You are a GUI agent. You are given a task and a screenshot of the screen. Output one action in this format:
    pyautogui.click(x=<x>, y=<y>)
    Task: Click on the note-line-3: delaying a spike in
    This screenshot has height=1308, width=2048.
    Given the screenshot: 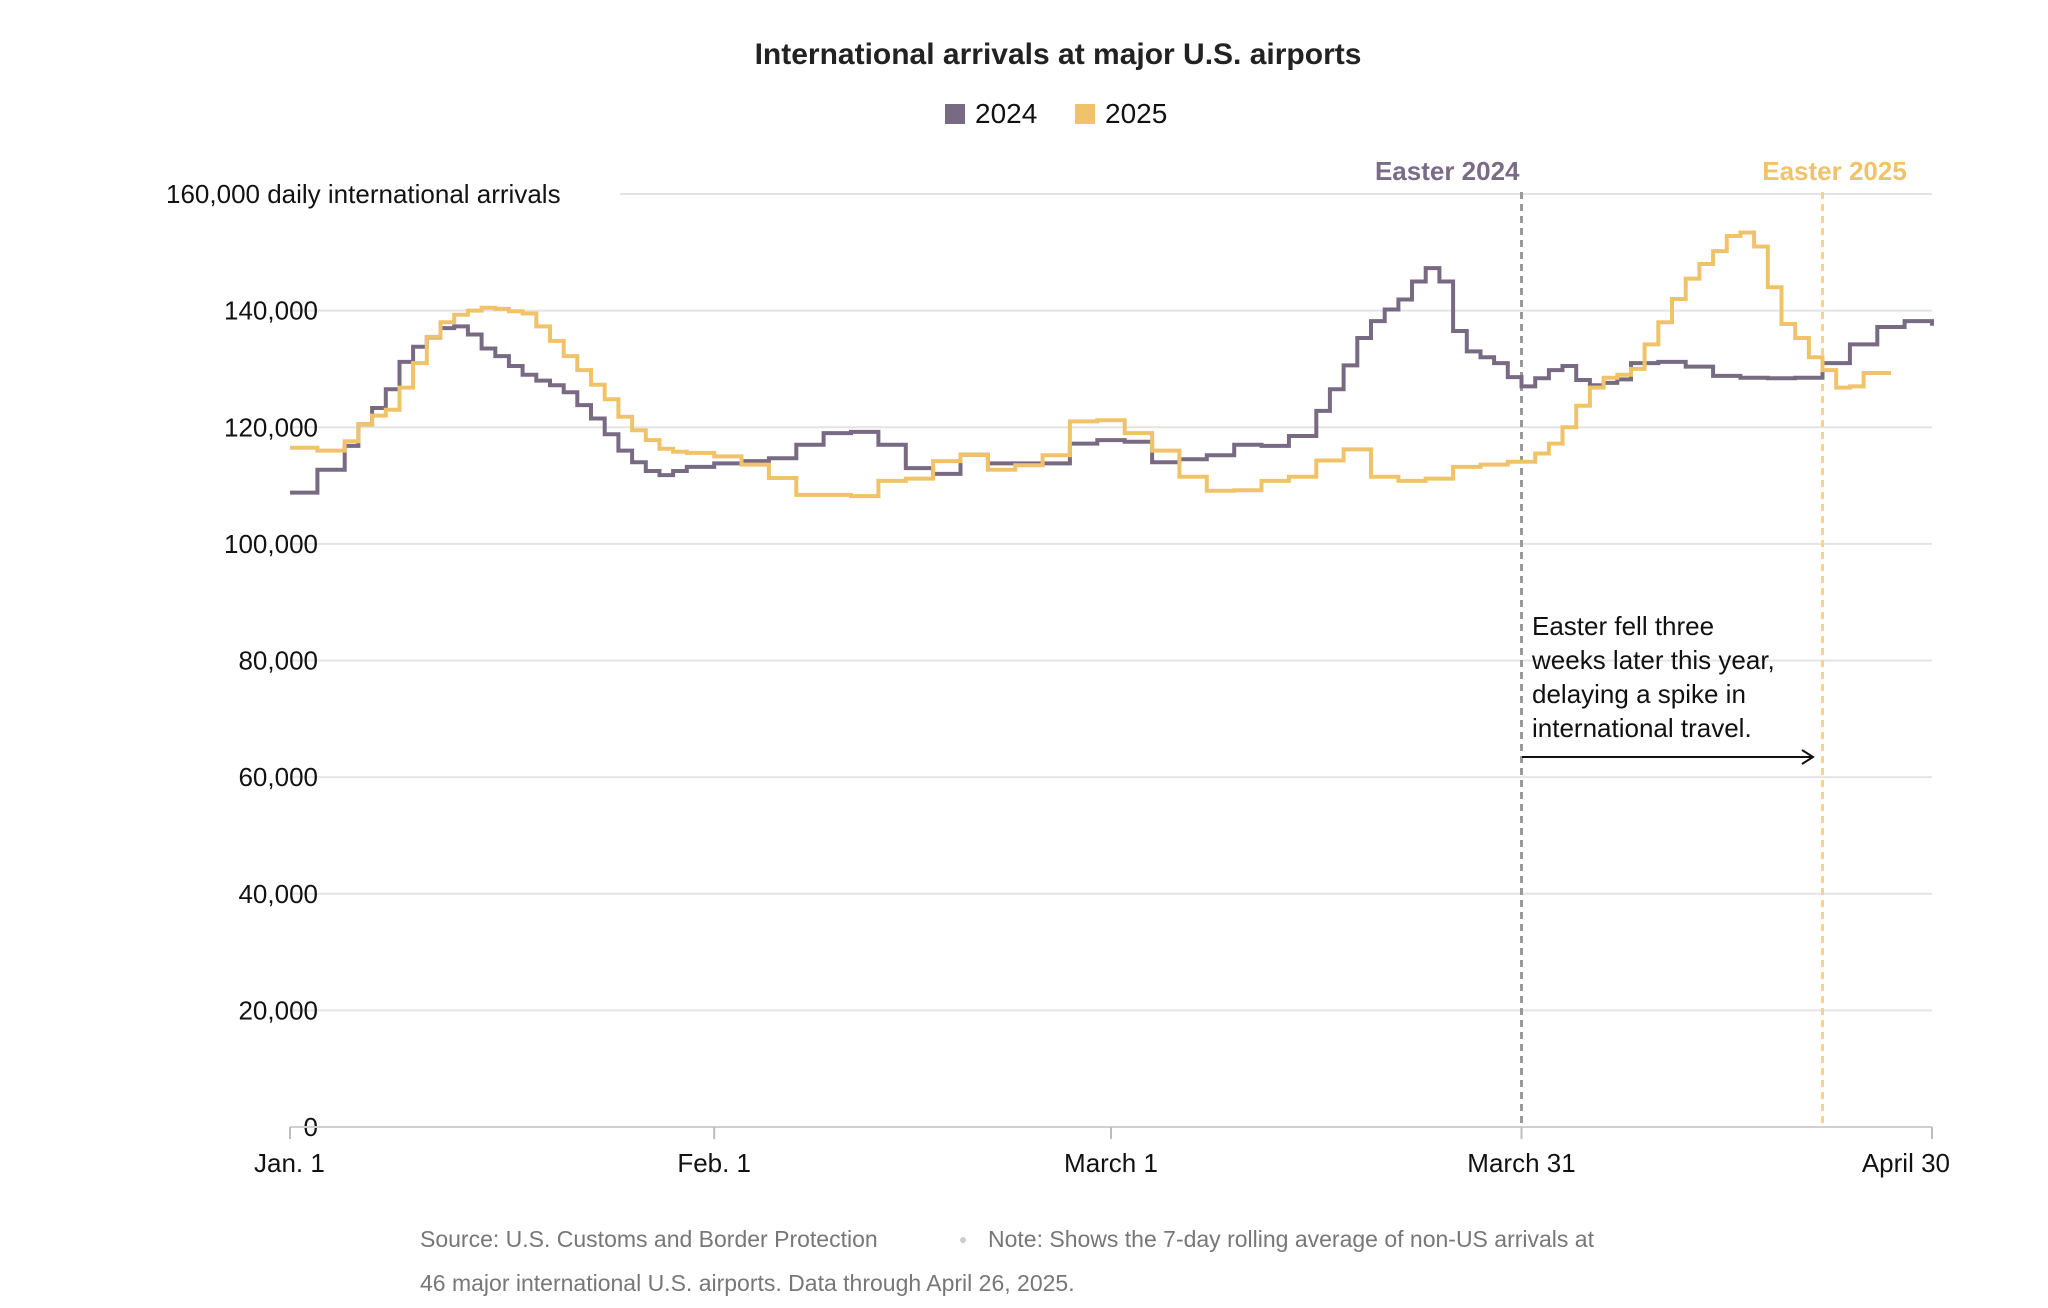 What is the action you would take?
    pyautogui.click(x=1639, y=694)
    